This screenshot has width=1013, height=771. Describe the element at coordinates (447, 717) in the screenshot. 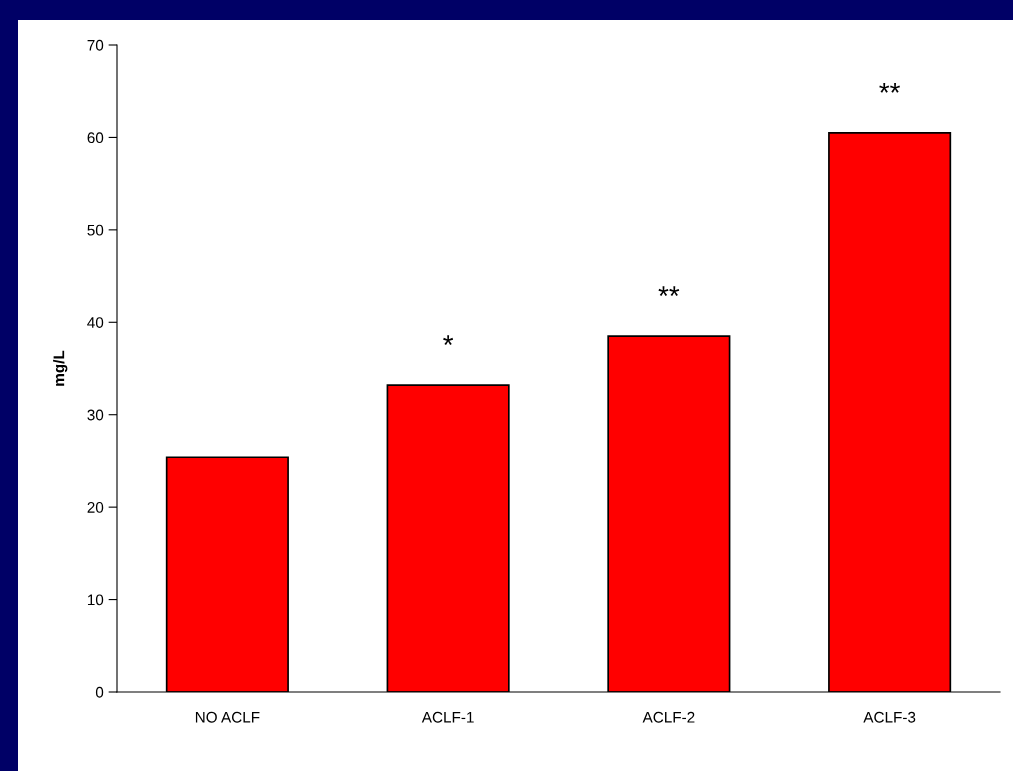

I see `x-tick-label: ACLF-1` at that location.